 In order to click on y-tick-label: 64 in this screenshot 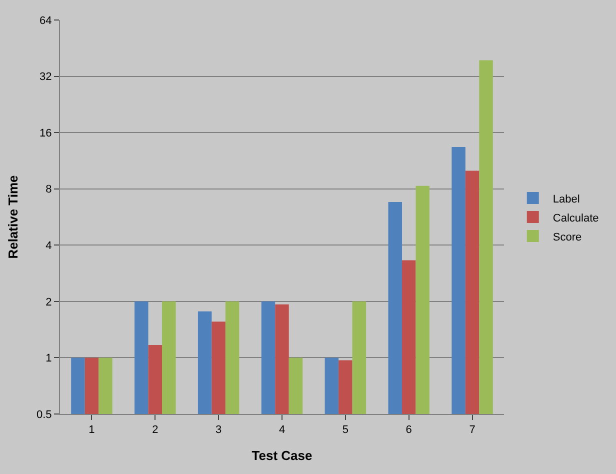, I will do `click(46, 20)`.